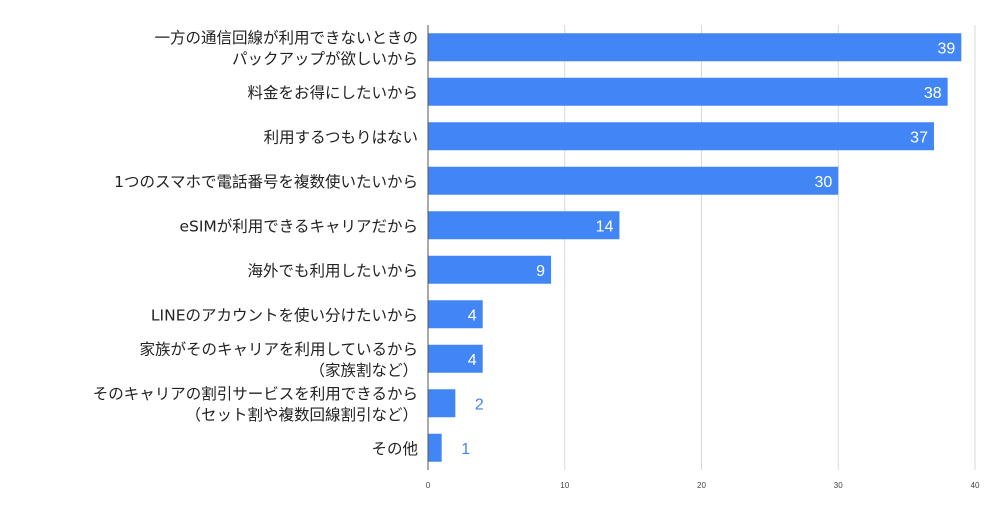 This screenshot has height=517, width=1000. Describe the element at coordinates (479, 404) in the screenshot. I see `data-label: 2` at that location.